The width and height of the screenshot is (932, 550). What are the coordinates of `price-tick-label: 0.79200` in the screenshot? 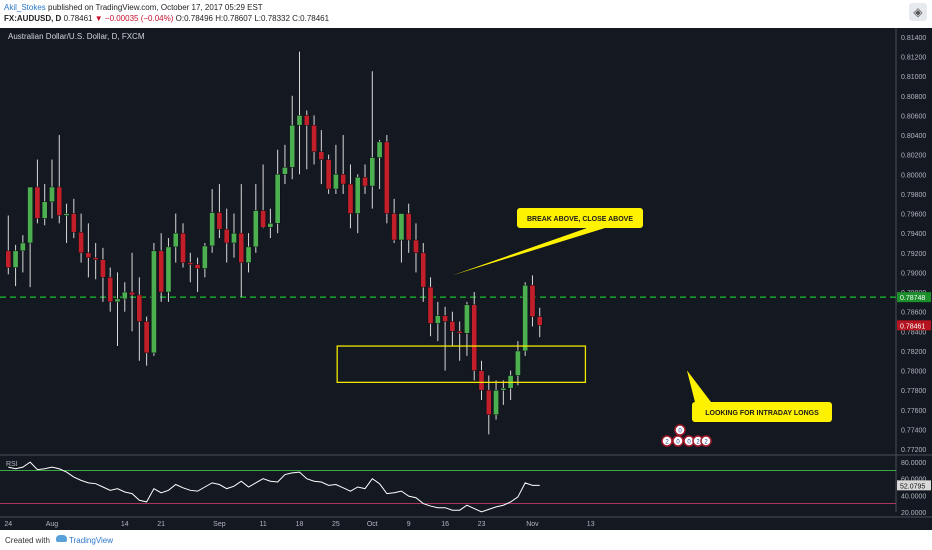 It's located at (913, 254).